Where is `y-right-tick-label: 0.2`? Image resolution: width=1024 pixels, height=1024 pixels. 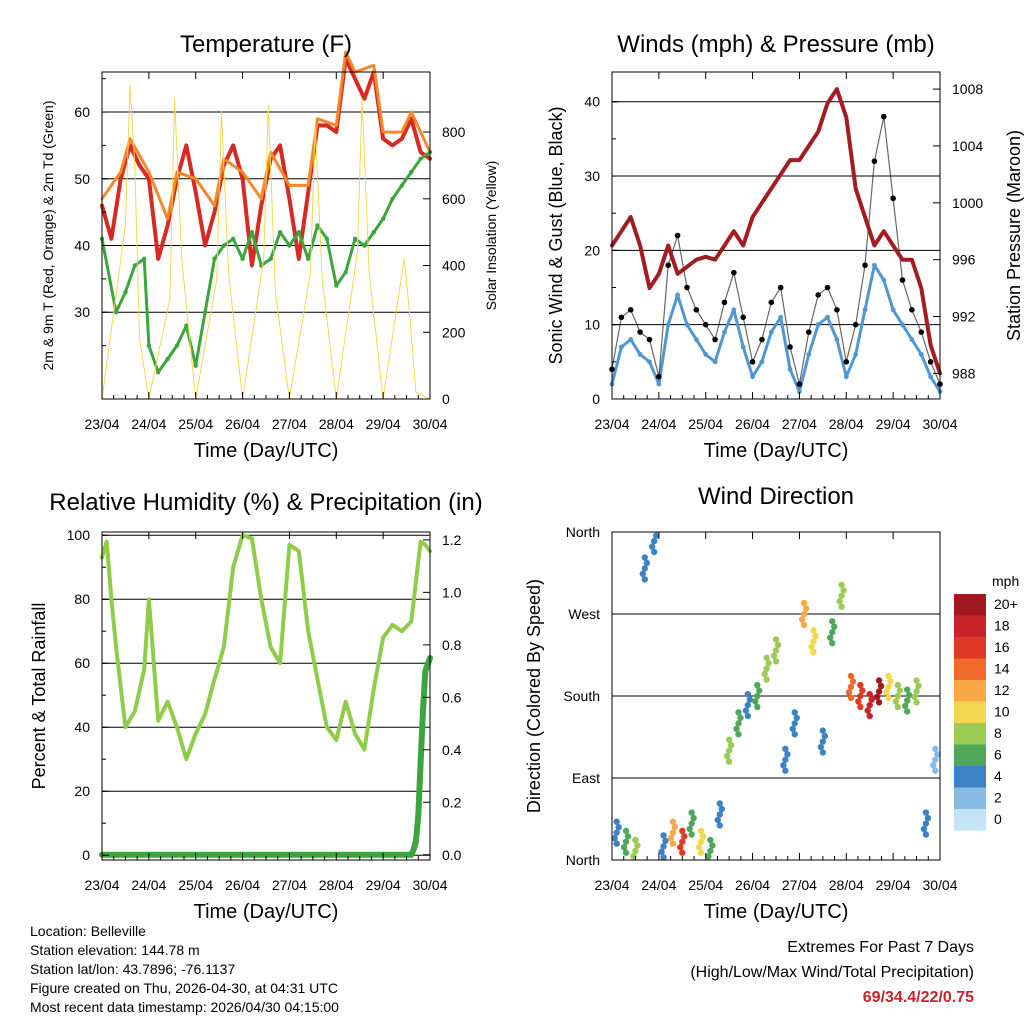
y-right-tick-label: 0.2 is located at coordinates (452, 802).